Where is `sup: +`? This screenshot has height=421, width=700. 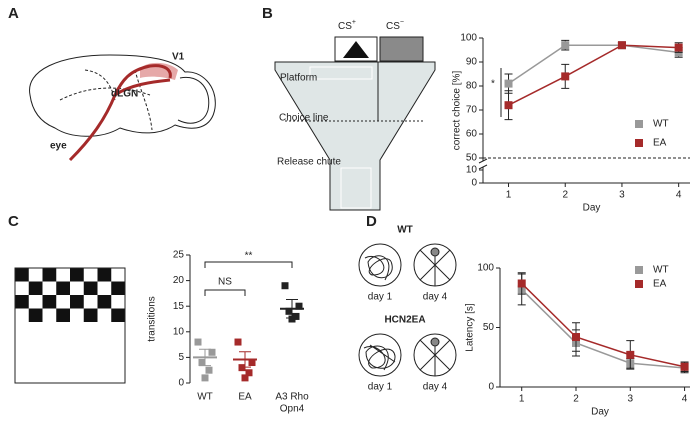 sup: + is located at coordinates (354, 22).